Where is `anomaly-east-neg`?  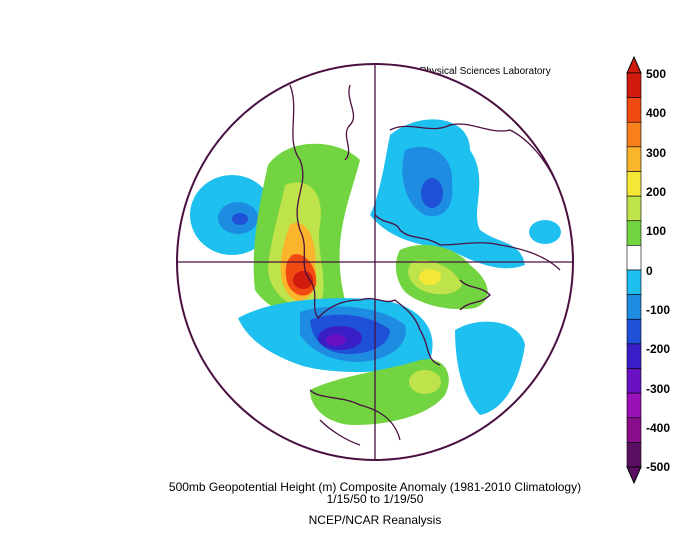 anomaly-east-neg is located at coordinates (545, 232).